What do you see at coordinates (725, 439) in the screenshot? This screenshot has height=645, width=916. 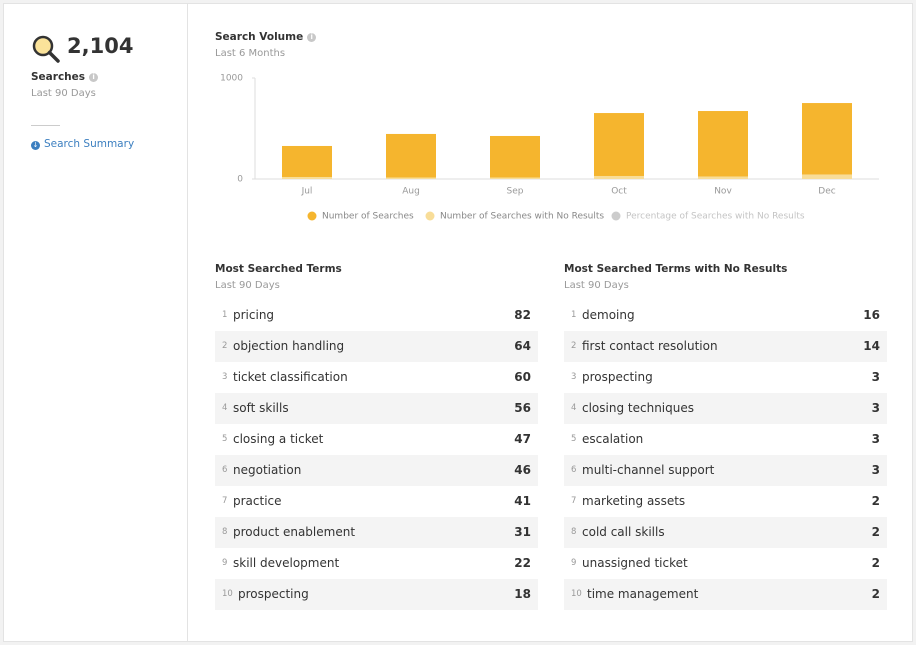 I see `term-row: 5 escalation 3` at bounding box center [725, 439].